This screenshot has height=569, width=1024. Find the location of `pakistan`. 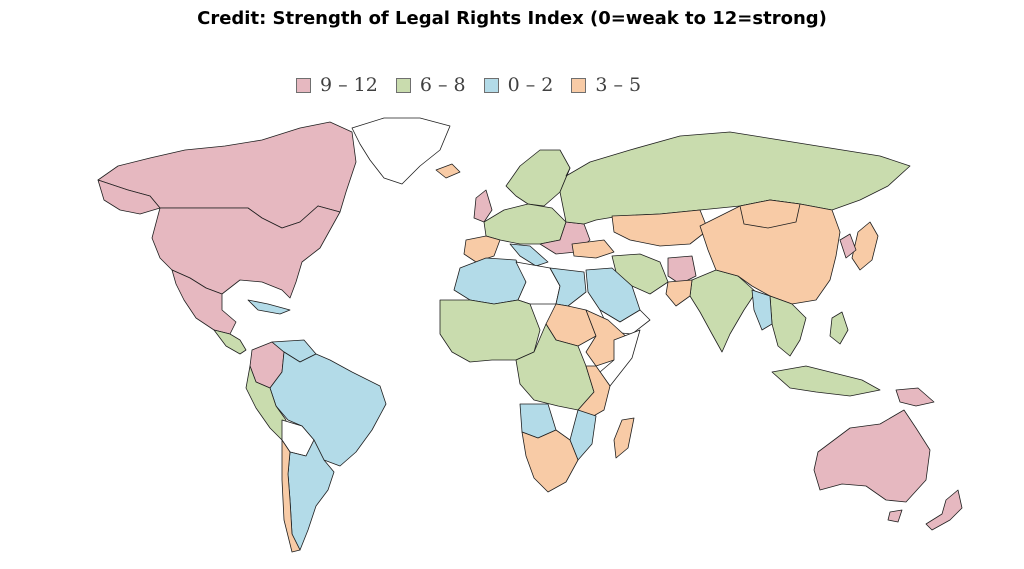

pakistan is located at coordinates (679, 293).